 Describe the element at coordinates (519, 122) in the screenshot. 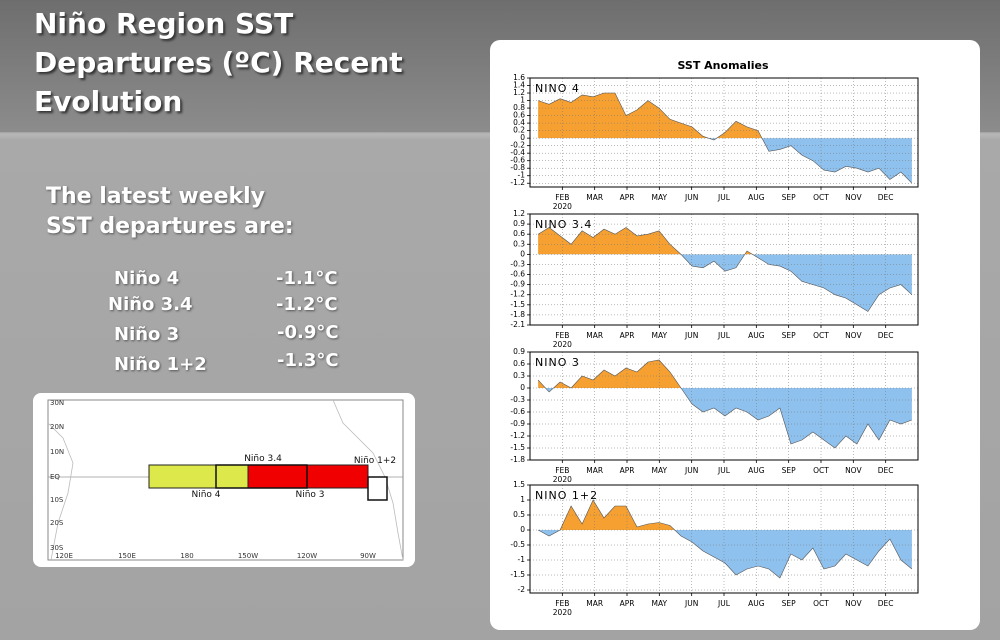

I see `y-tick-label: 0.4` at that location.